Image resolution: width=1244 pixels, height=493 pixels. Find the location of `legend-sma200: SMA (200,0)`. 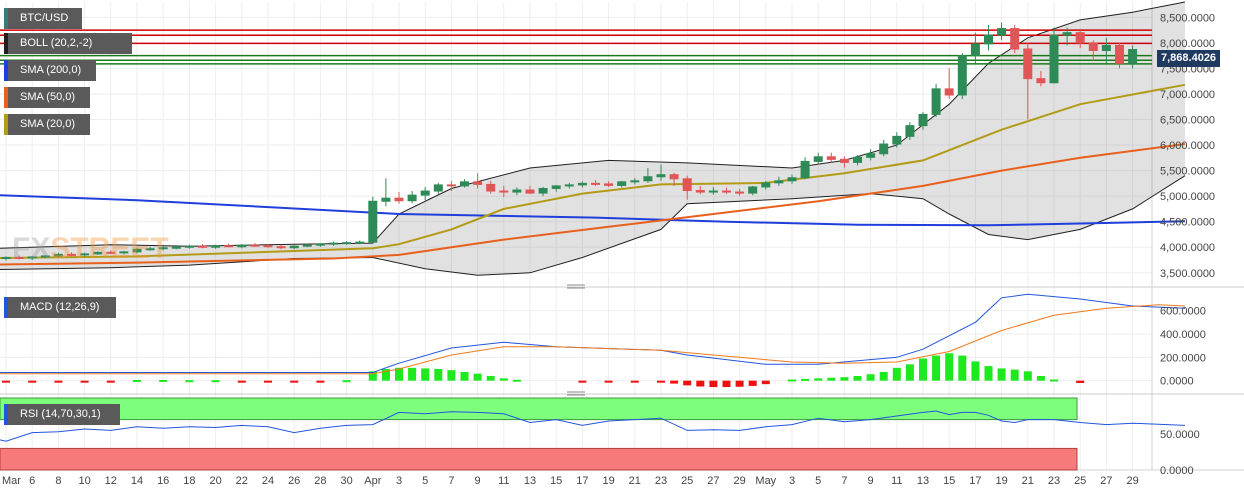

legend-sma200: SMA (200,0) is located at coordinates (50, 70).